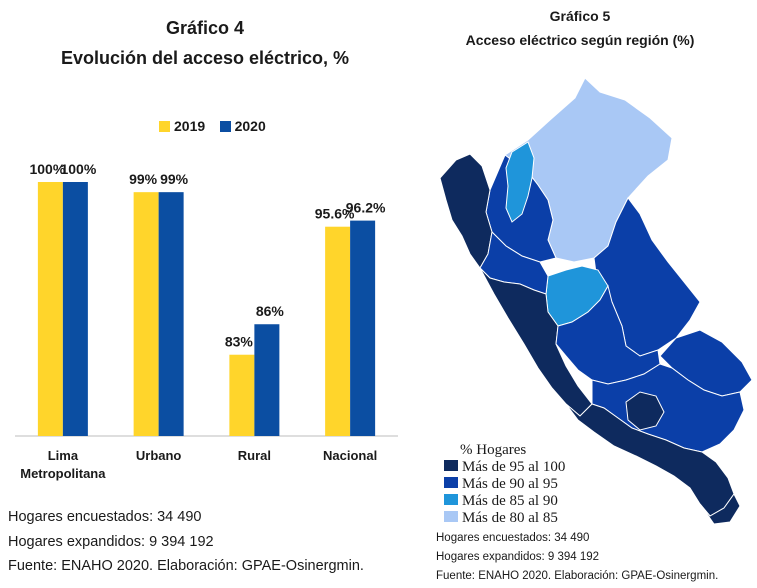 The width and height of the screenshot is (757, 588). I want to click on map-legend-item-4: Más de 80 al 85, so click(504, 518).